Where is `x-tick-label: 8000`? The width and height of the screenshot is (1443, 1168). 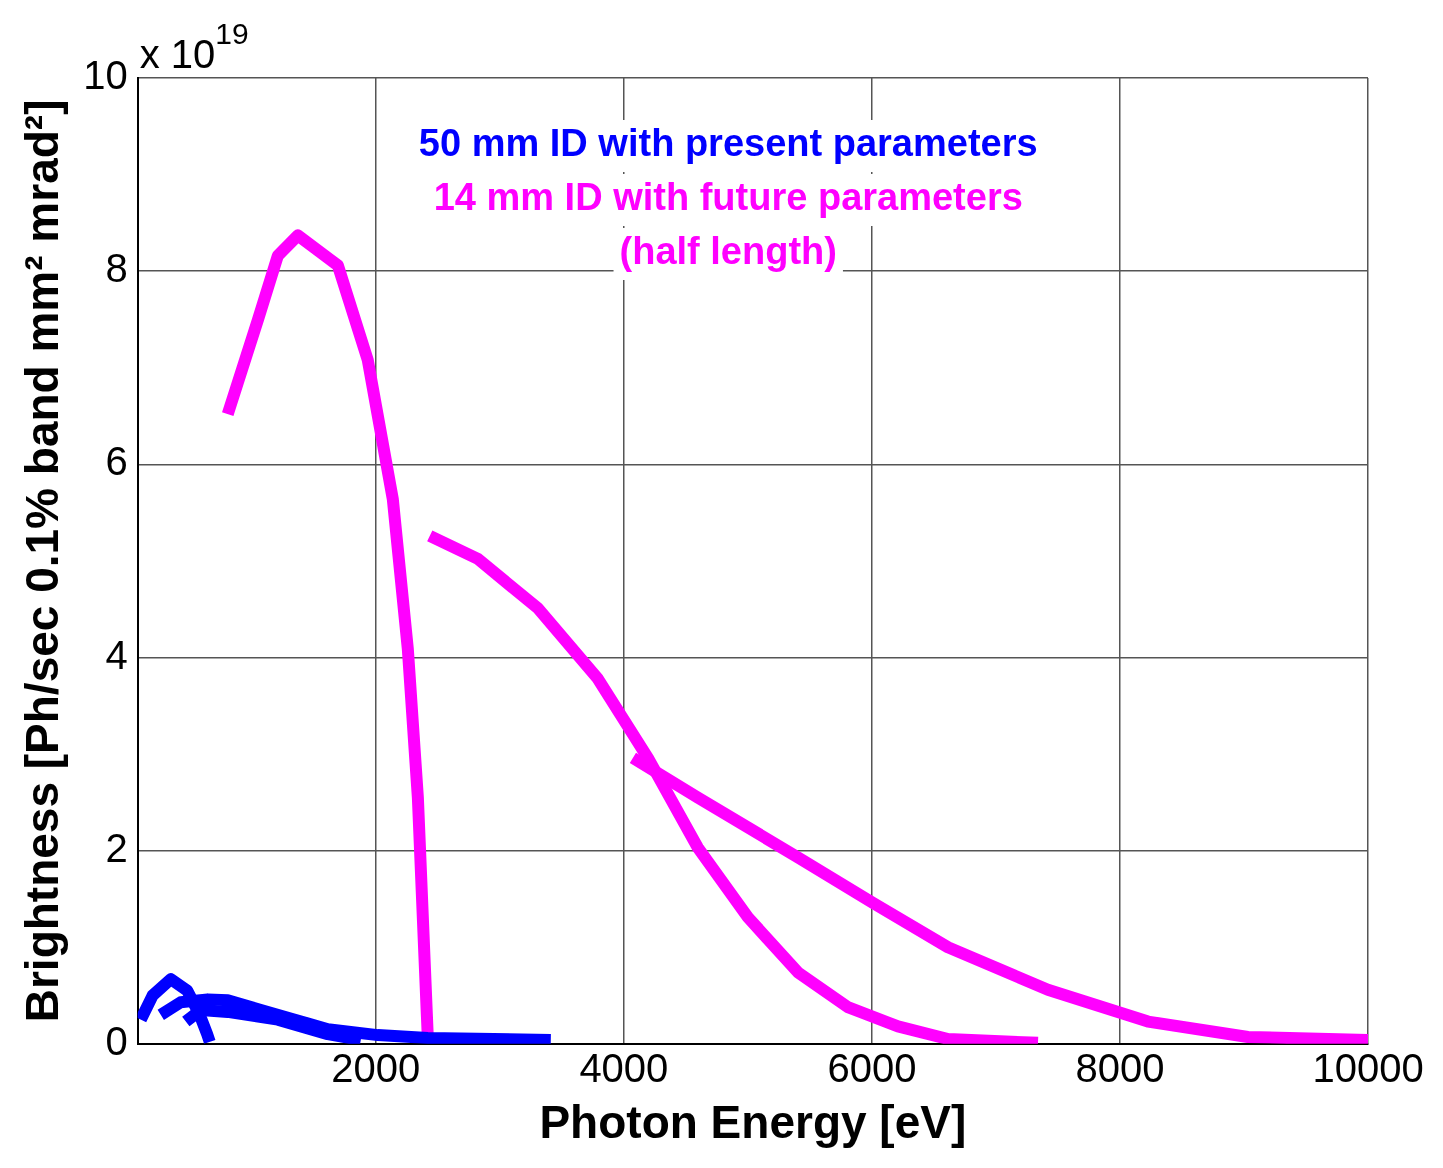
x-tick-label: 8000 is located at coordinates (1120, 1067).